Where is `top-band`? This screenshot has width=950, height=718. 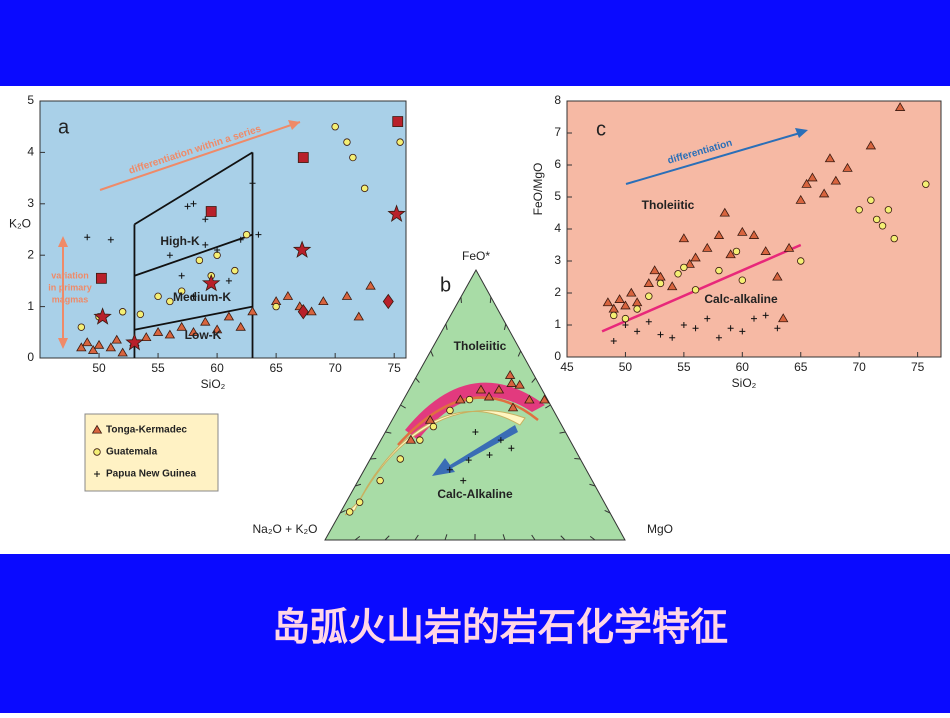 top-band is located at coordinates (475, 43).